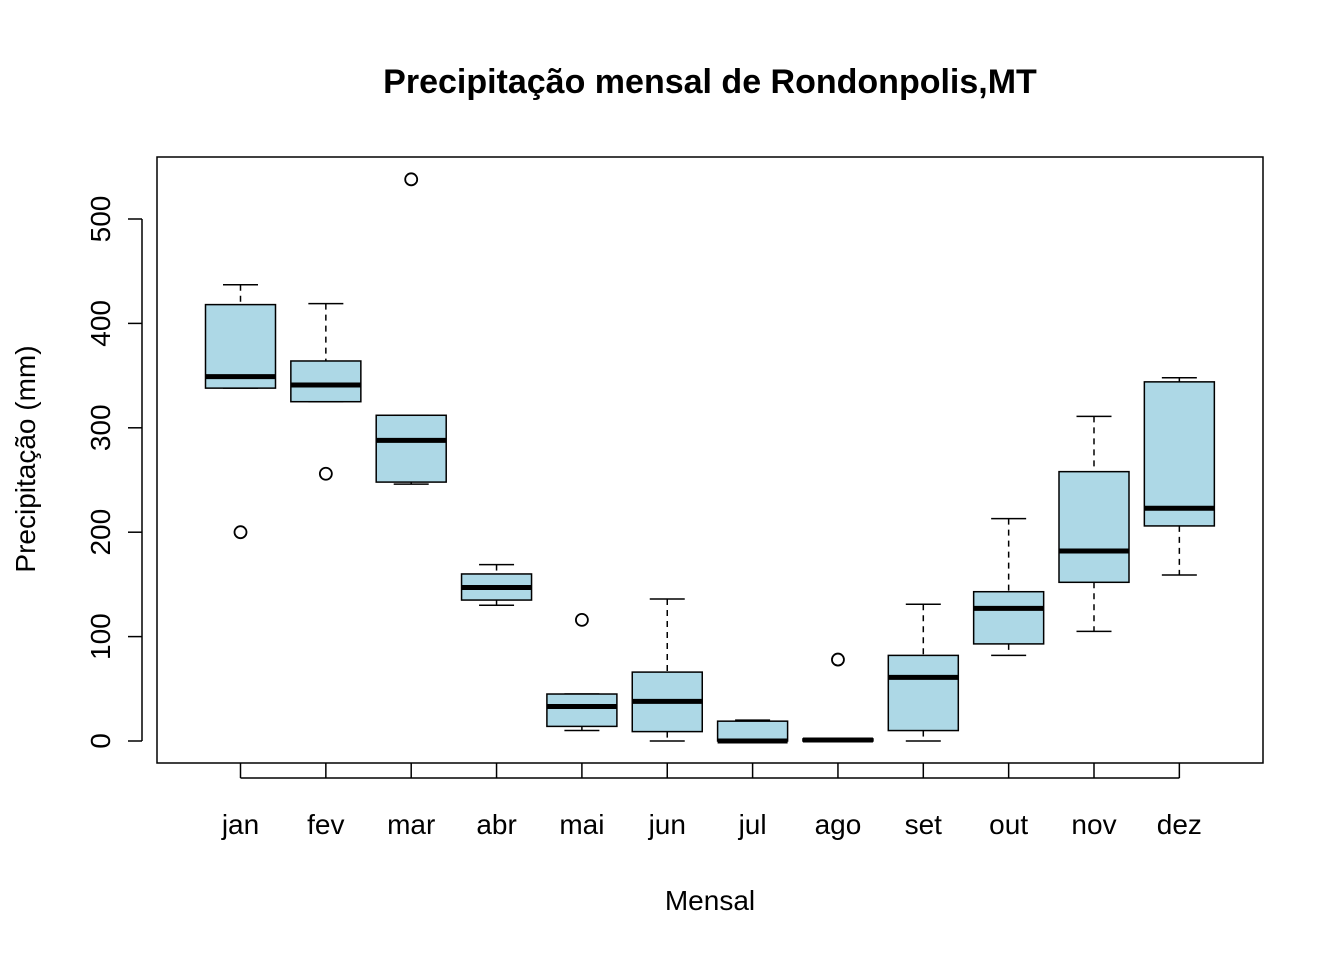  I want to click on y-axis: 0 100 200 300 400 500, so click(114, 472).